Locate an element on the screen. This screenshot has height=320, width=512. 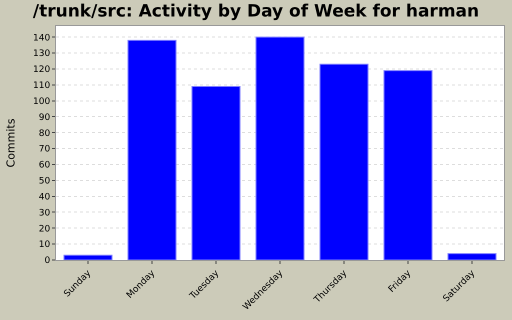
y-tick-label: 140 is located at coordinates (41, 38).